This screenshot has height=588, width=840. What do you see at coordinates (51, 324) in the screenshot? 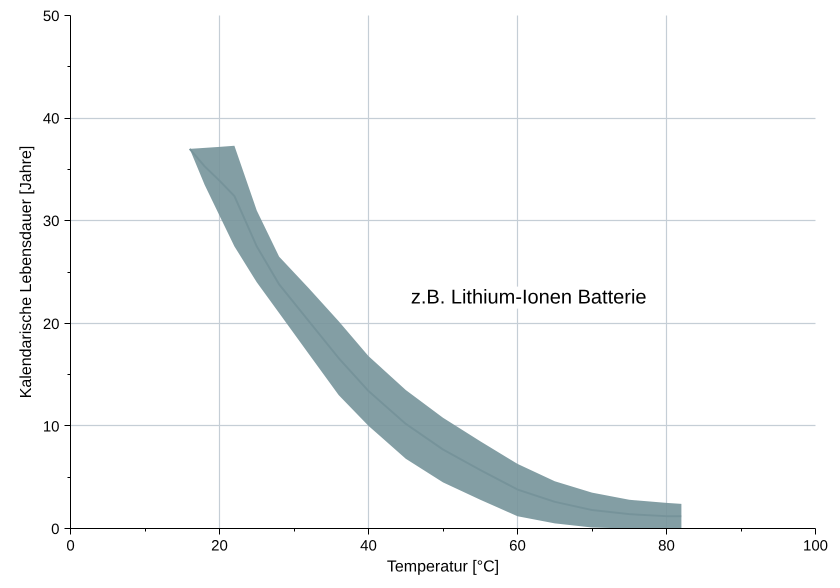
I see `y-tick-label: 20` at bounding box center [51, 324].